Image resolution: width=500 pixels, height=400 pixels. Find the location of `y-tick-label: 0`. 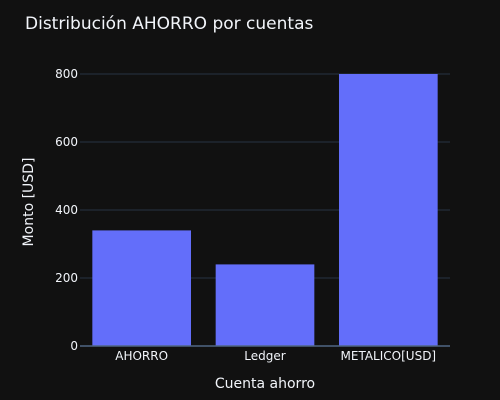

y-tick-label: 0 is located at coordinates (74, 346).